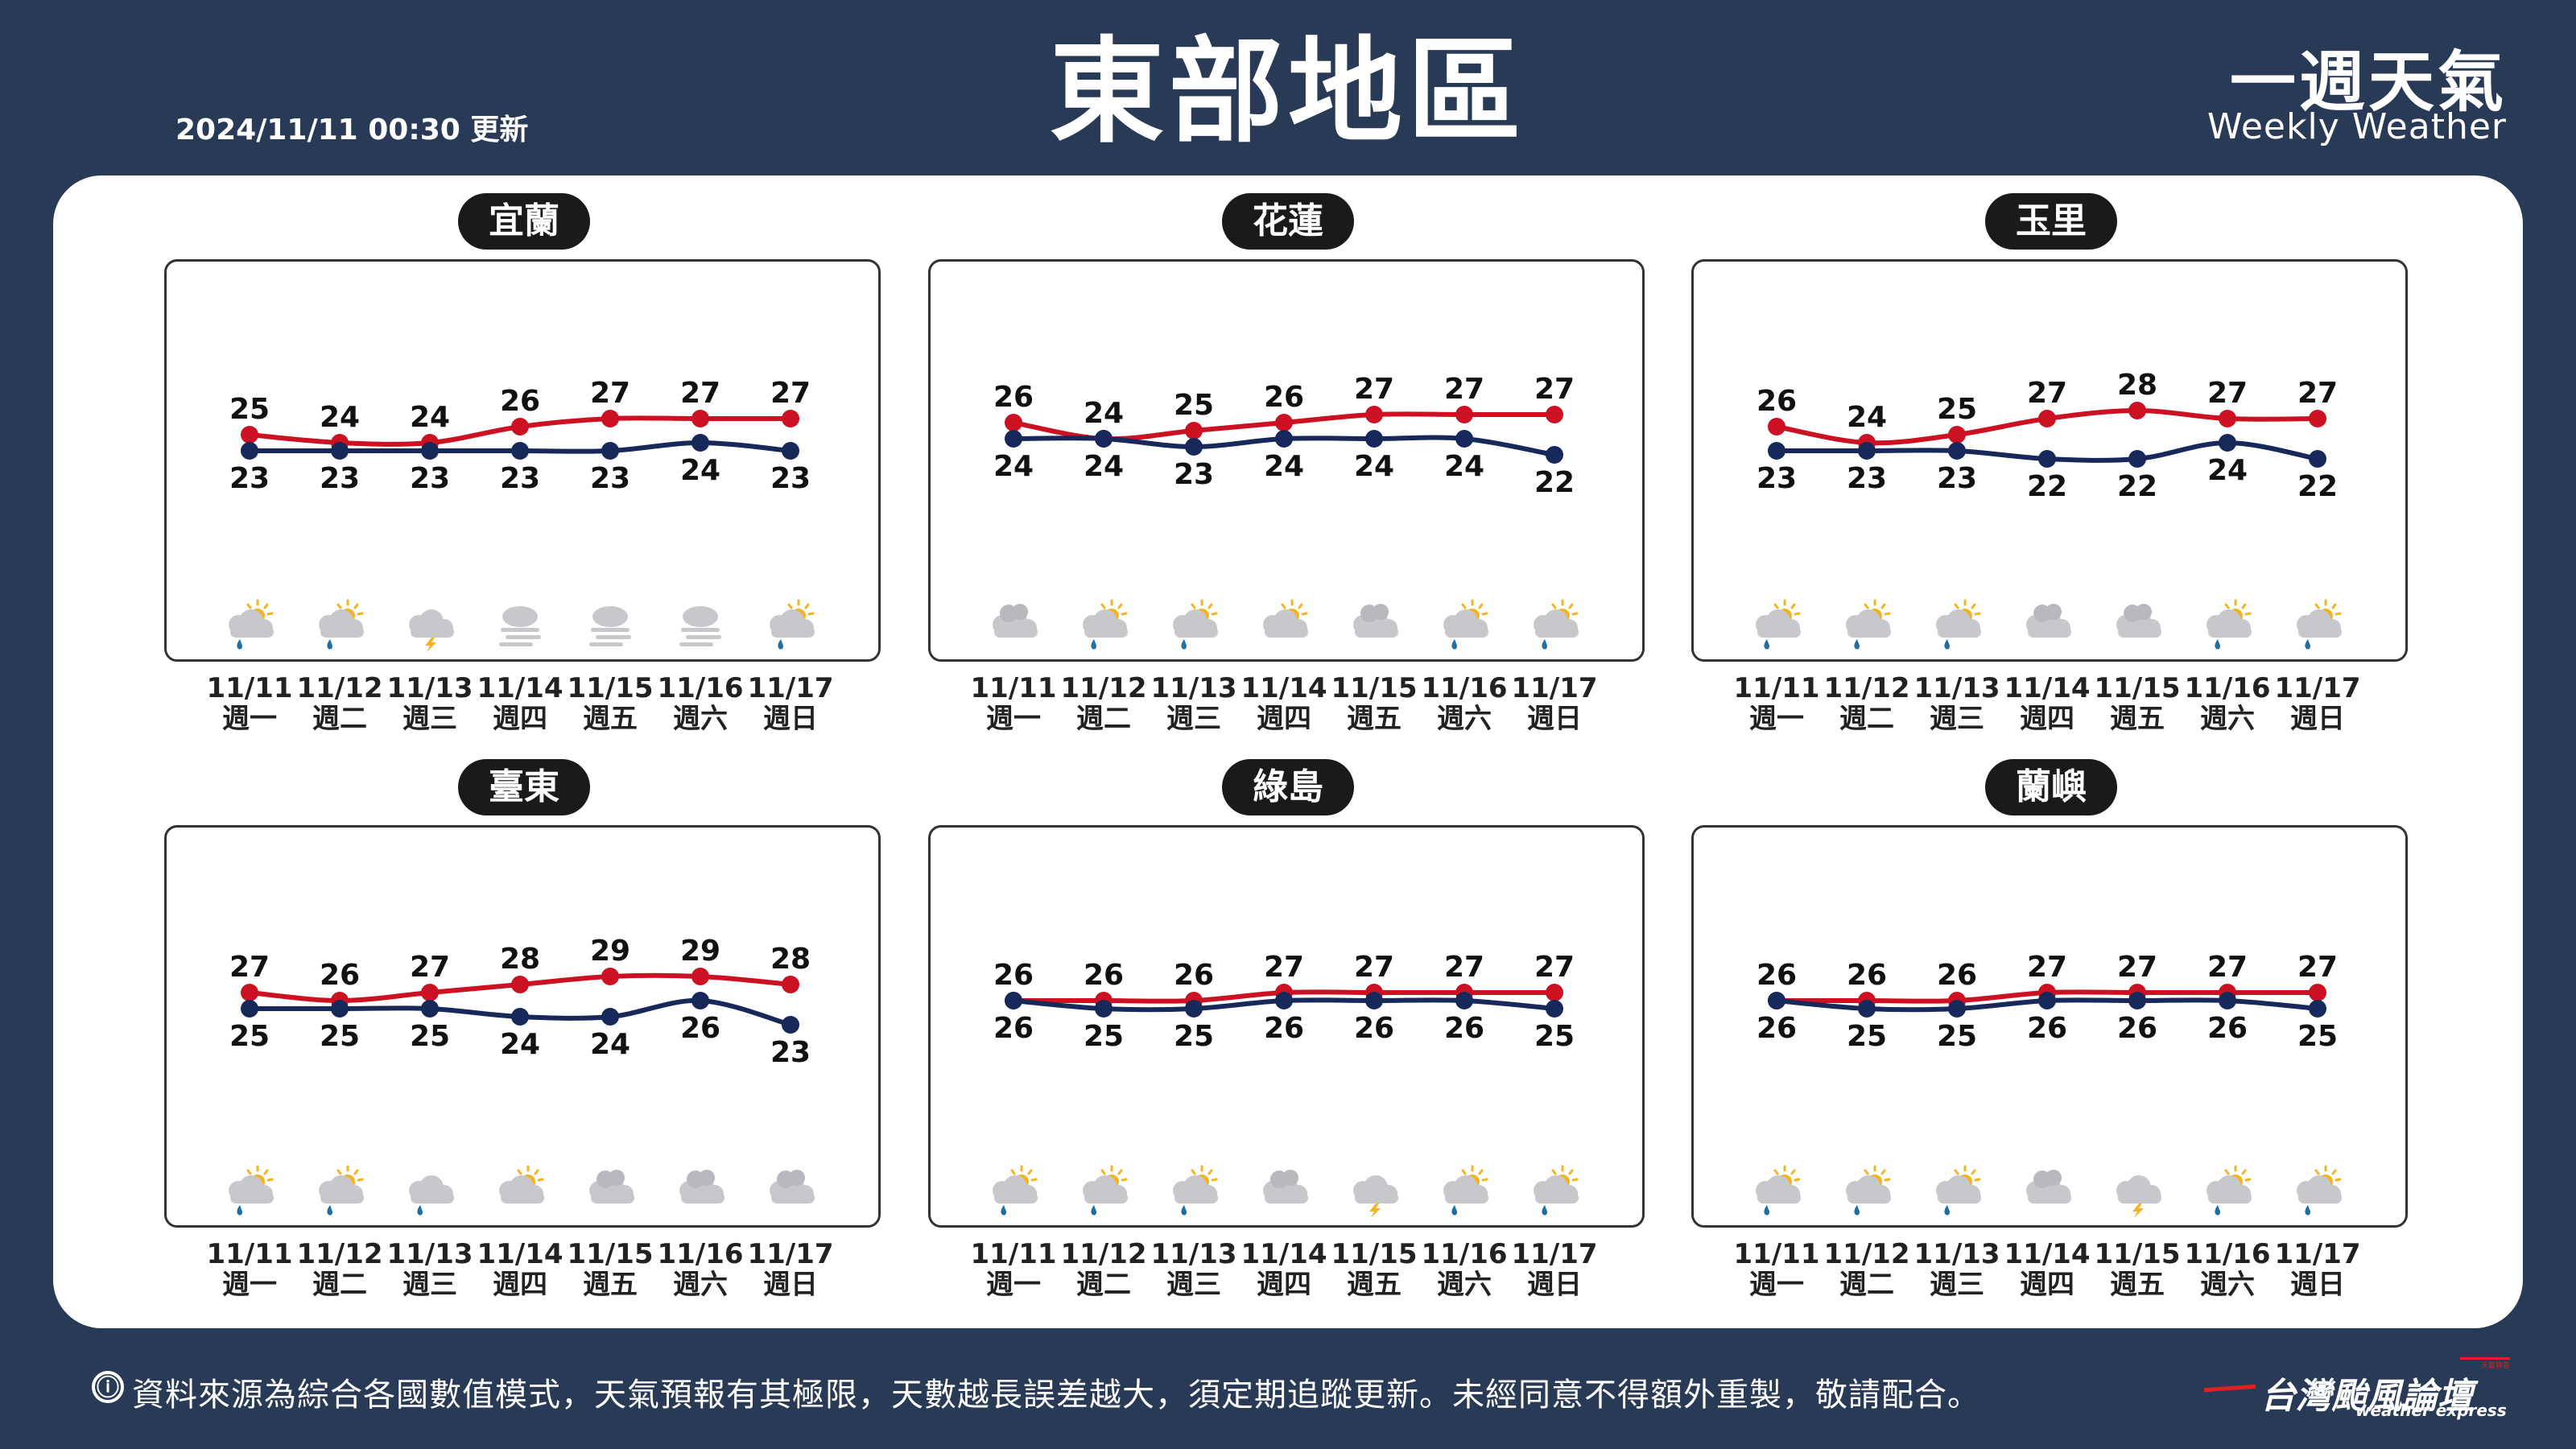  Describe the element at coordinates (1288, 787) in the screenshot. I see `station-label: 綠島` at that location.